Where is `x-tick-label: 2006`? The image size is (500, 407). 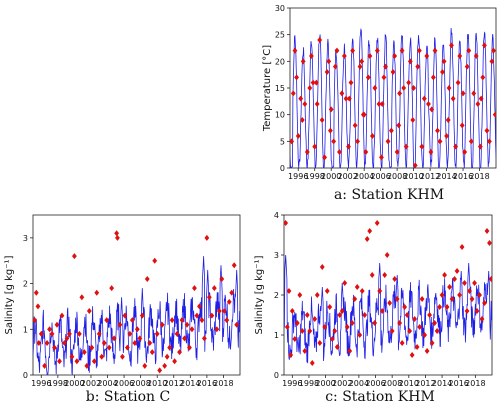 x-tick-label: 2006 is located at coordinates (375, 383).